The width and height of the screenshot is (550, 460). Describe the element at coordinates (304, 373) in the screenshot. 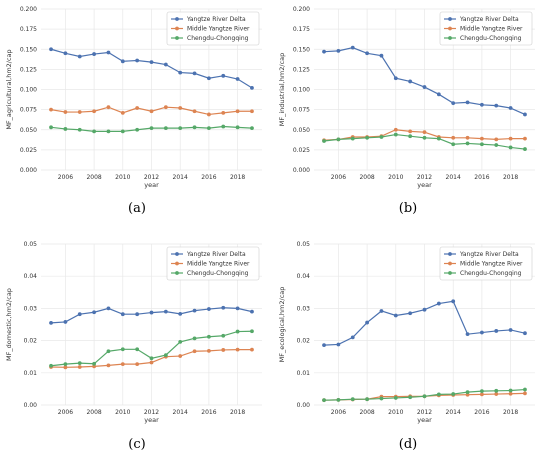

I see `y-tick-label: 0.01` at that location.